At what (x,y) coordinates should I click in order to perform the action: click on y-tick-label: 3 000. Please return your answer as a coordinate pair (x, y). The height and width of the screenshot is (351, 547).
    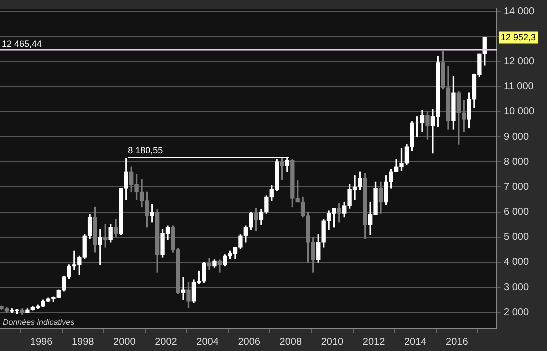
    Looking at the image, I should click on (517, 288).